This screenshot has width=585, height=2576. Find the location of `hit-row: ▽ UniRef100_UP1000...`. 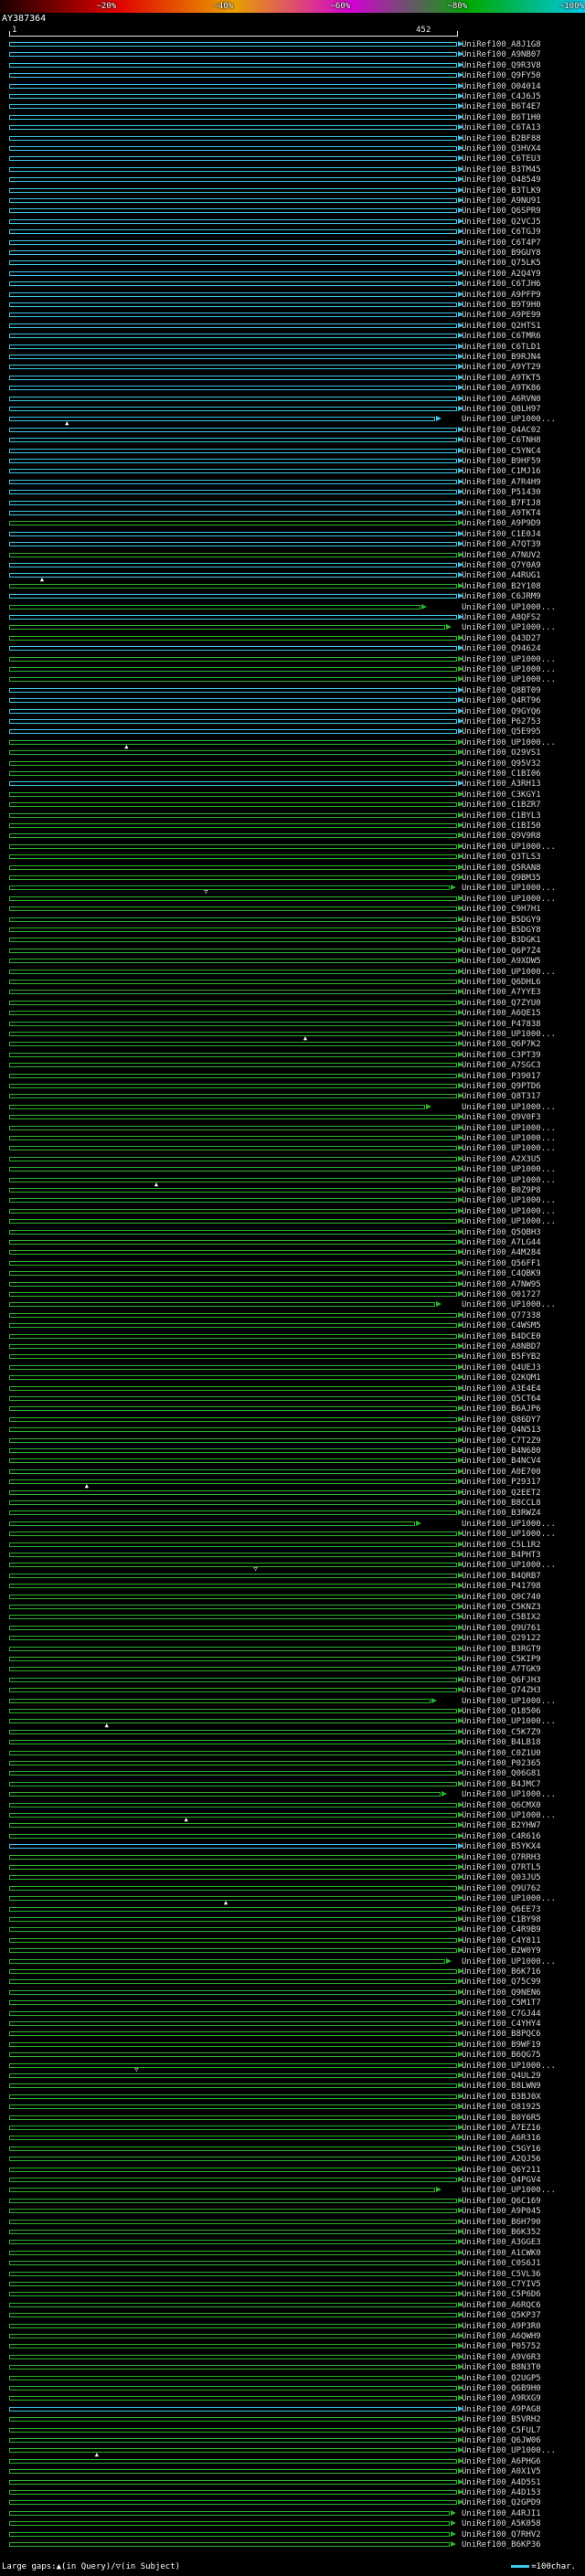

hit-row: ▽ UniRef100_UP1000... is located at coordinates (293, 2067).